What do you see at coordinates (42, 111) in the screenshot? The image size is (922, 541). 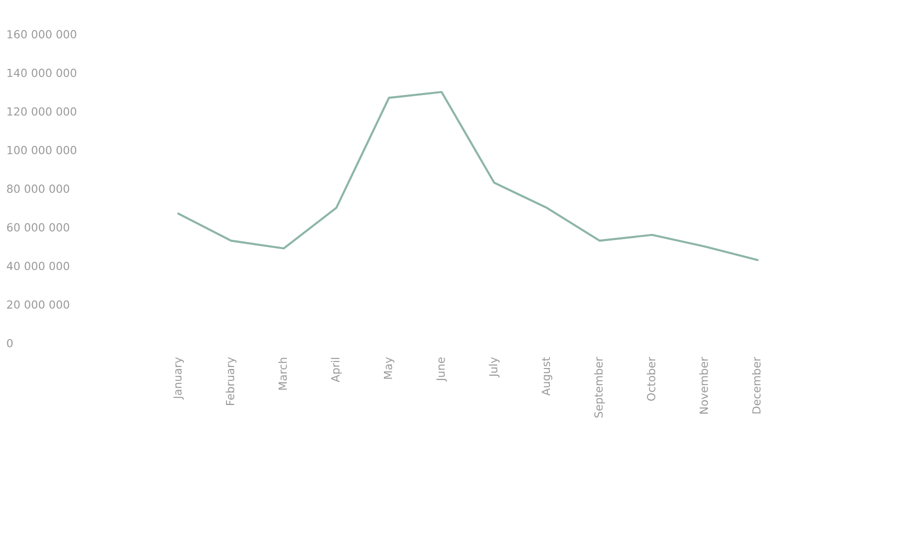 I see `y-tick-label: 120 000 000` at bounding box center [42, 111].